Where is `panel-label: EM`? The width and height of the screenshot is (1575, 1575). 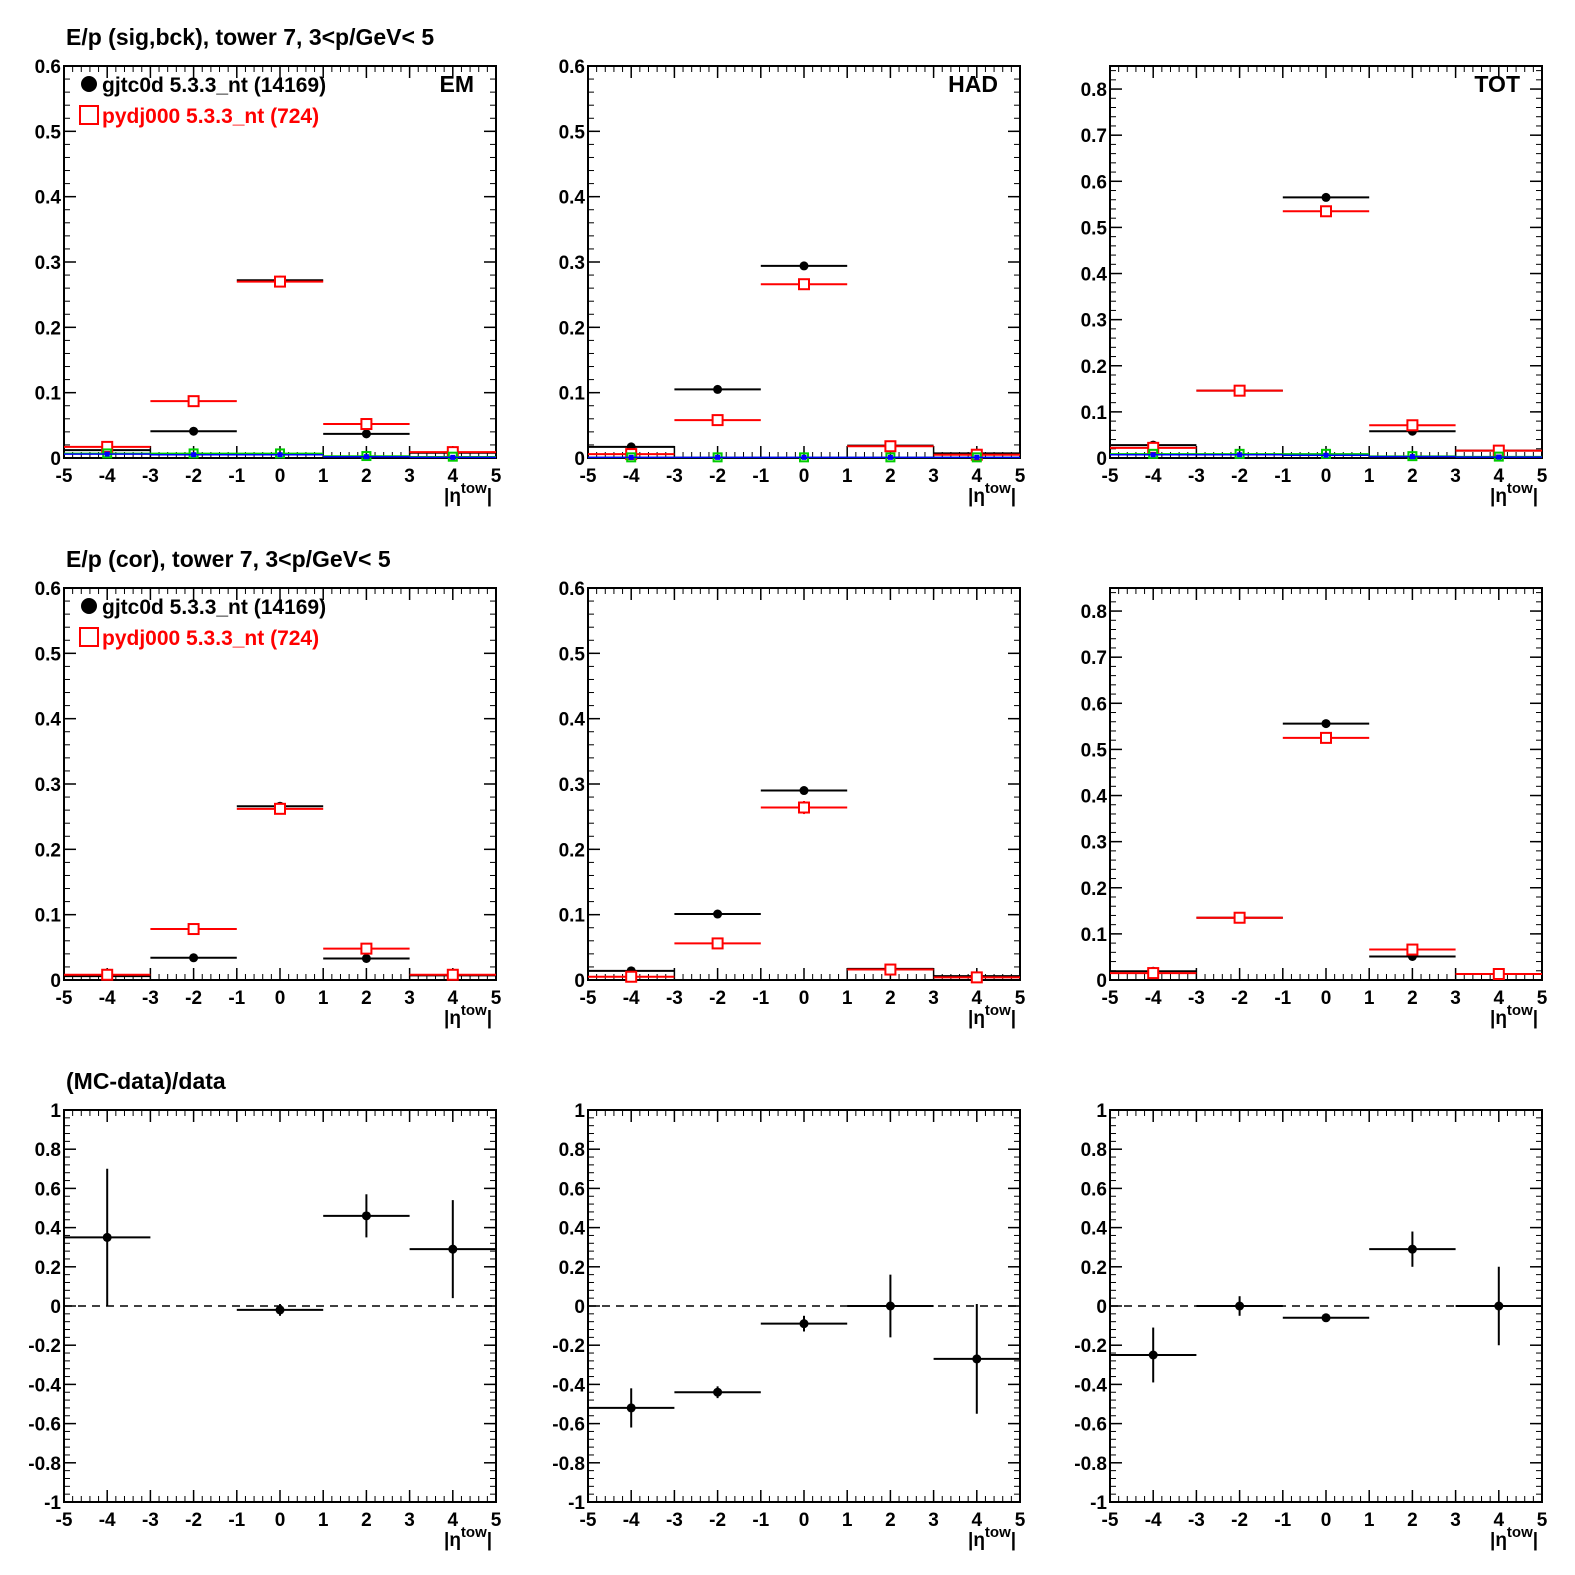 panel-label: EM is located at coordinates (457, 84).